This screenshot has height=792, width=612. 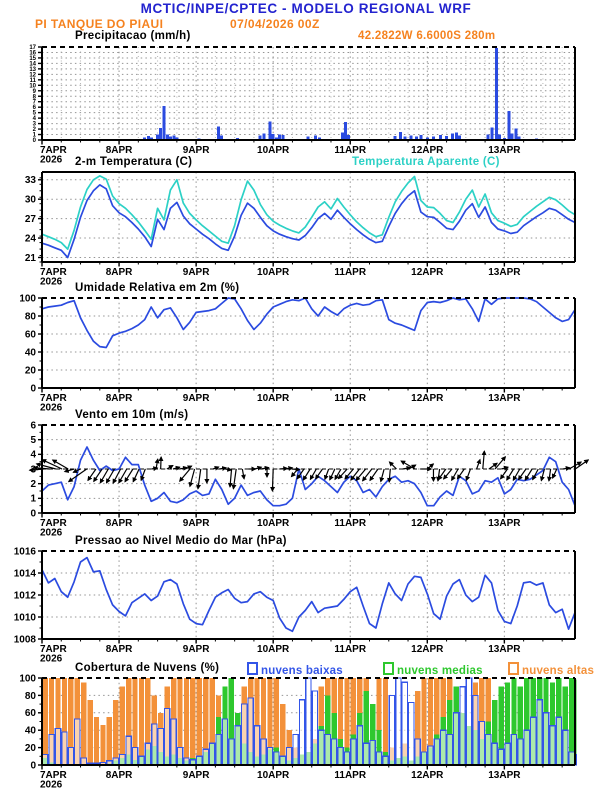 I want to click on frame-precipitation, so click(x=308, y=93).